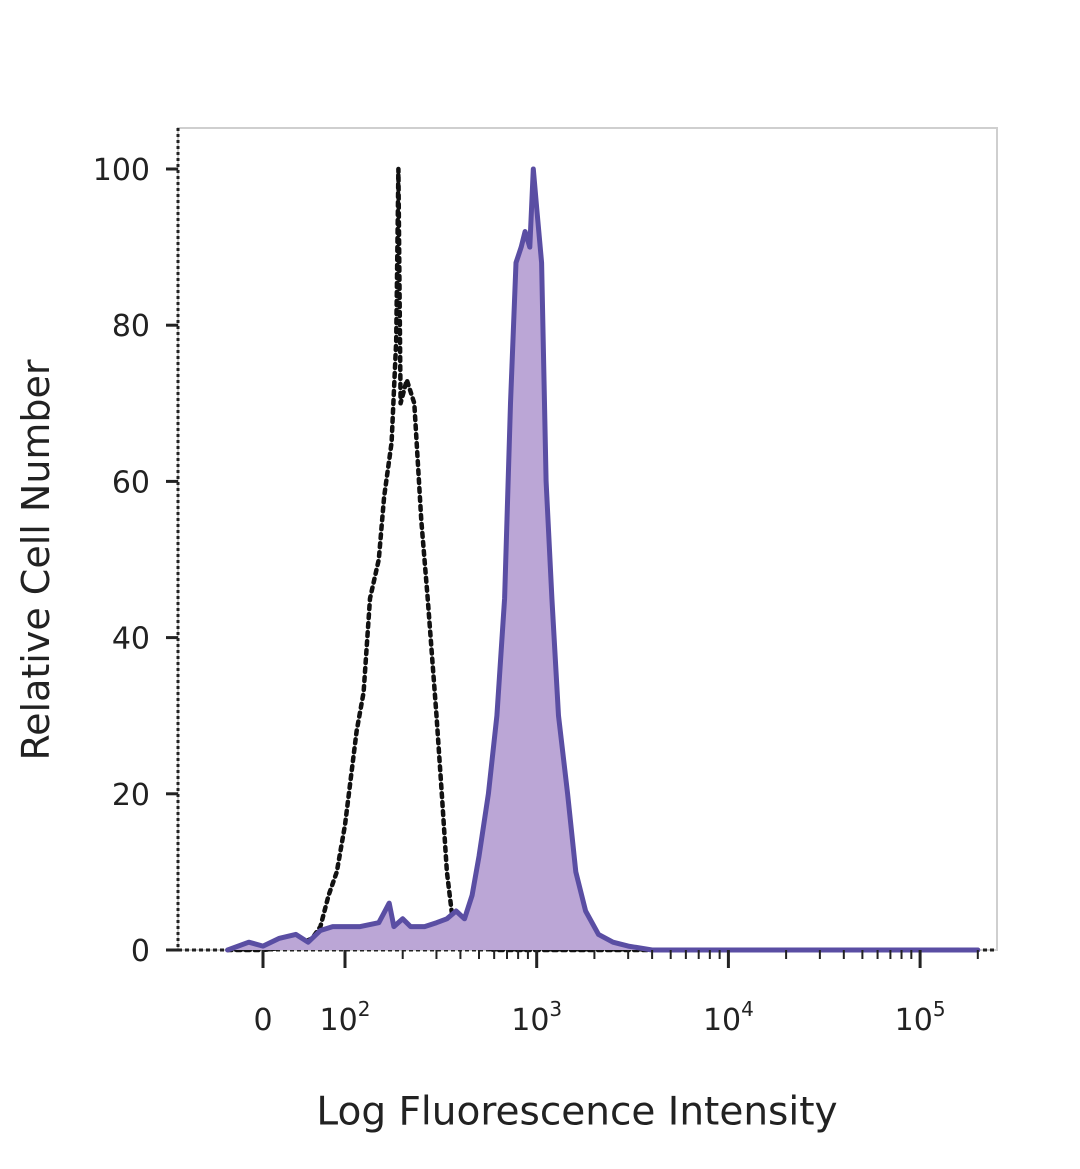 Image resolution: width=1080 pixels, height=1169 pixels. What do you see at coordinates (131, 482) in the screenshot?
I see `y-tick-label: 60` at bounding box center [131, 482].